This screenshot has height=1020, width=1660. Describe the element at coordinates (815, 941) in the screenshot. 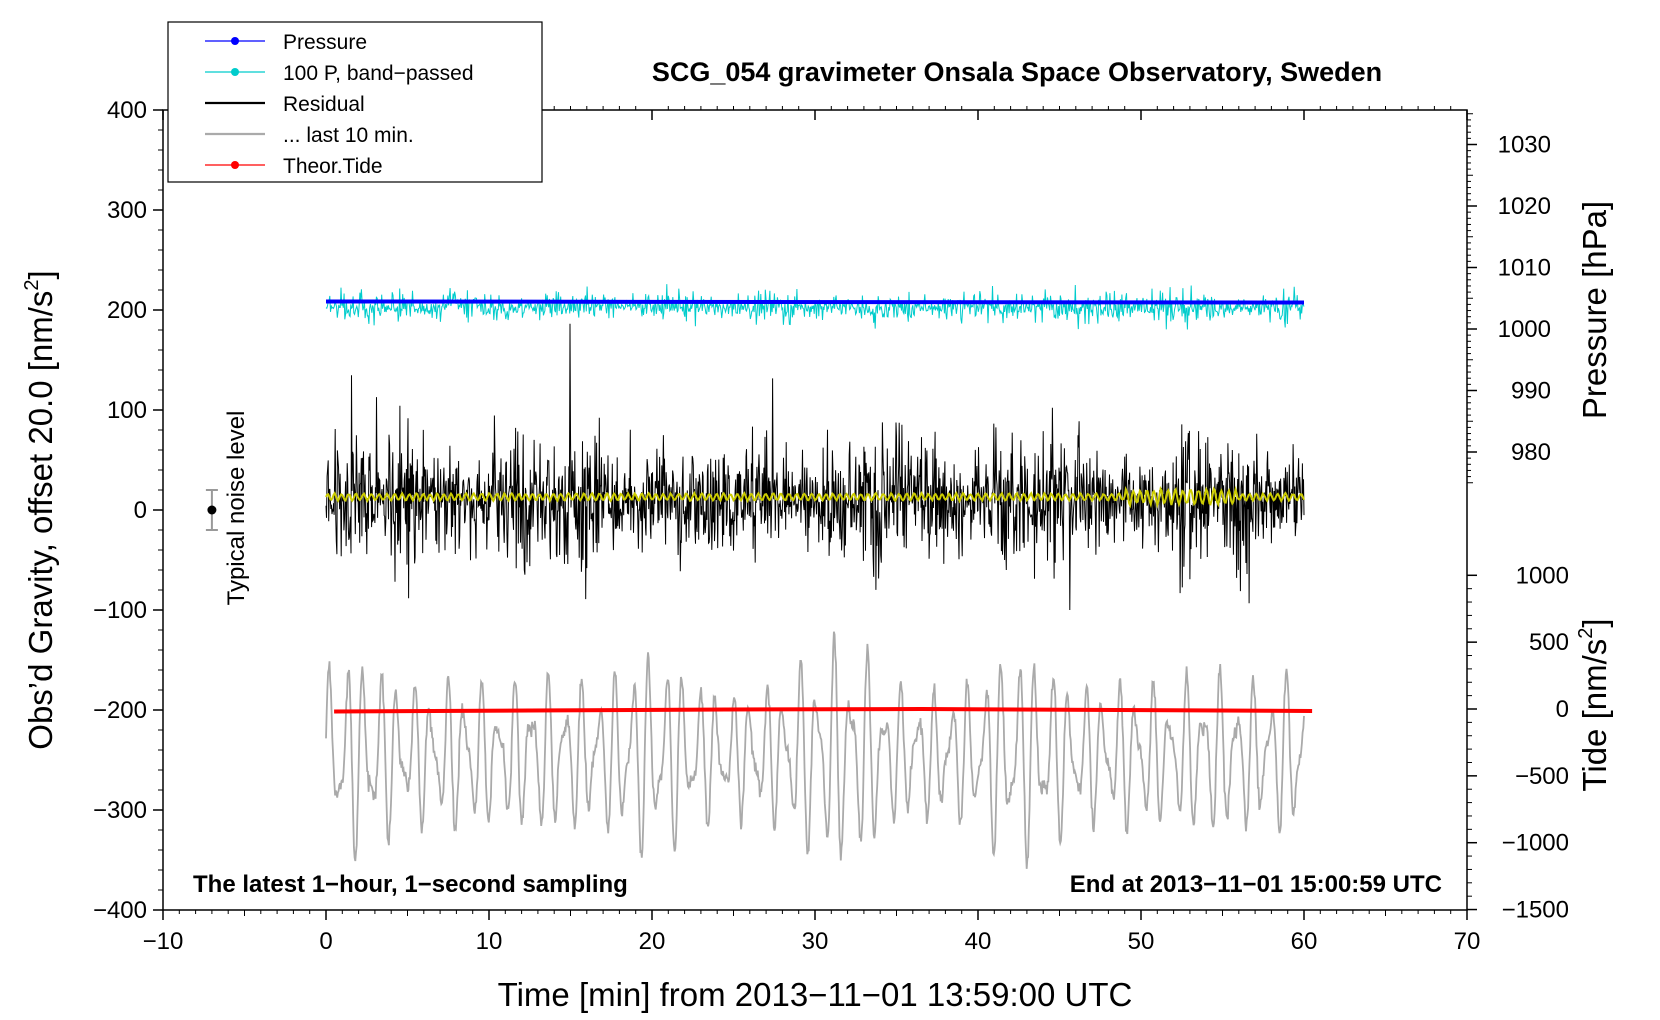

I see `x-tick-label: 30` at that location.